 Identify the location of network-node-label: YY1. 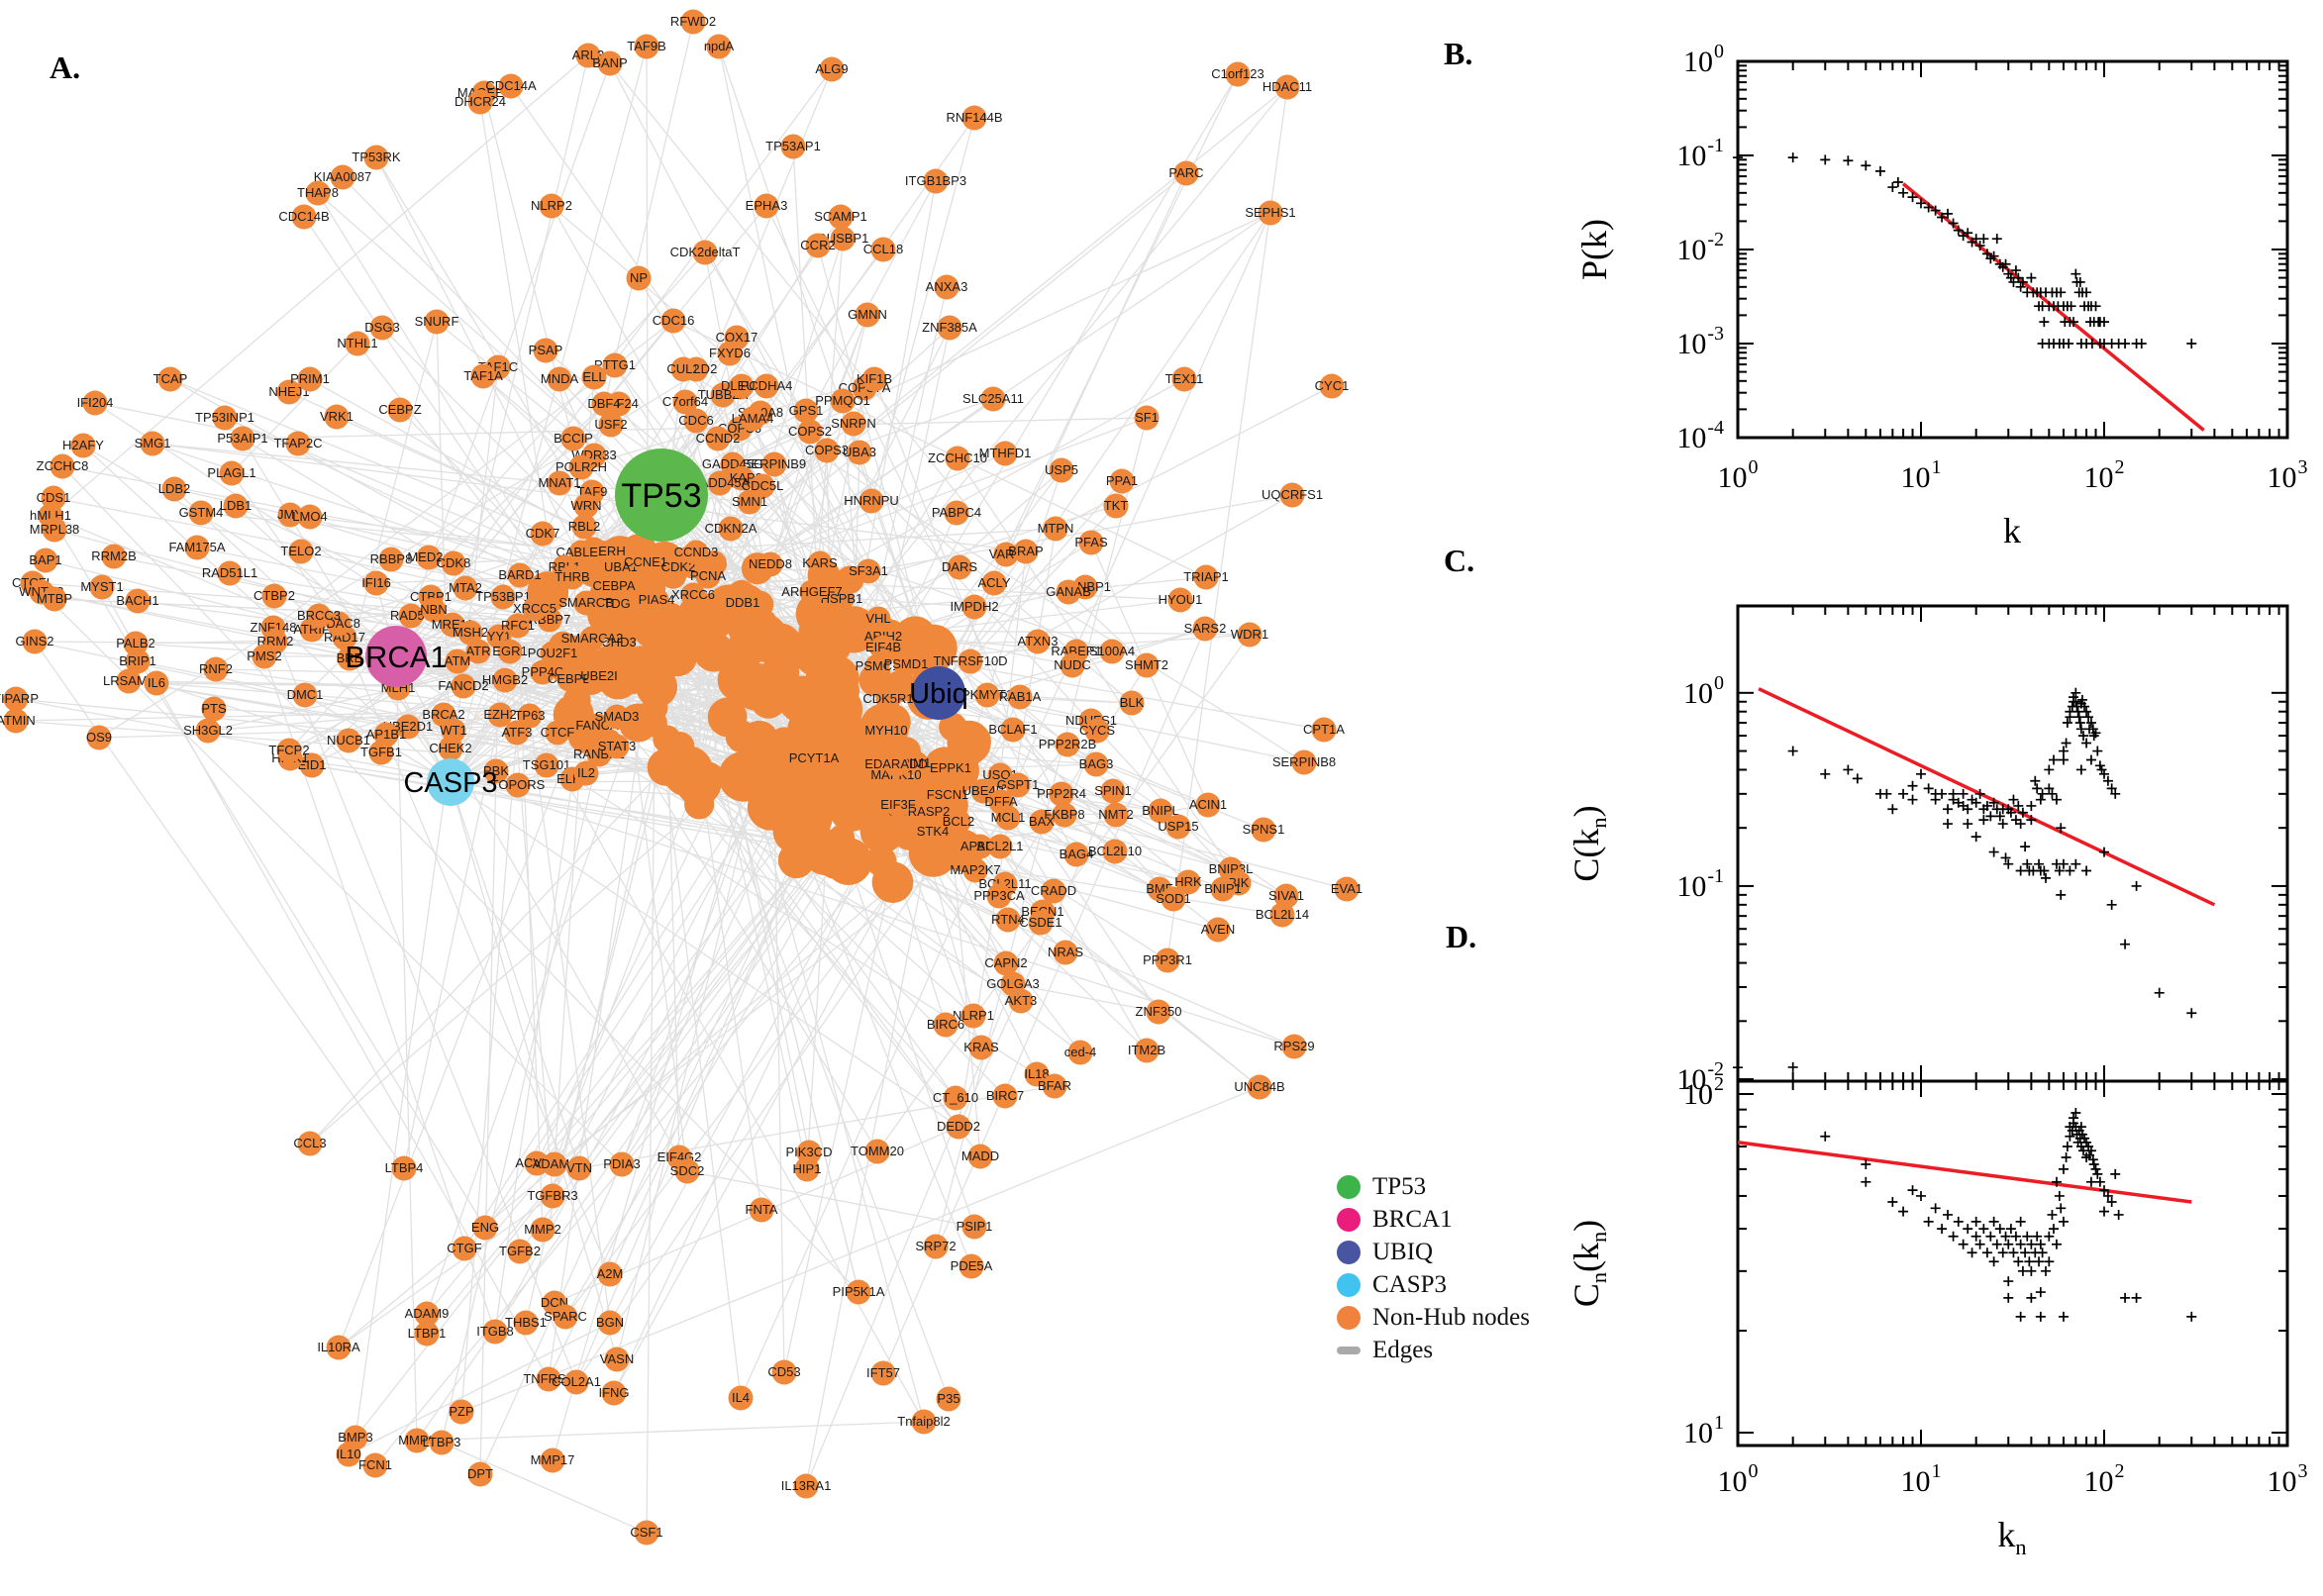
(500, 636).